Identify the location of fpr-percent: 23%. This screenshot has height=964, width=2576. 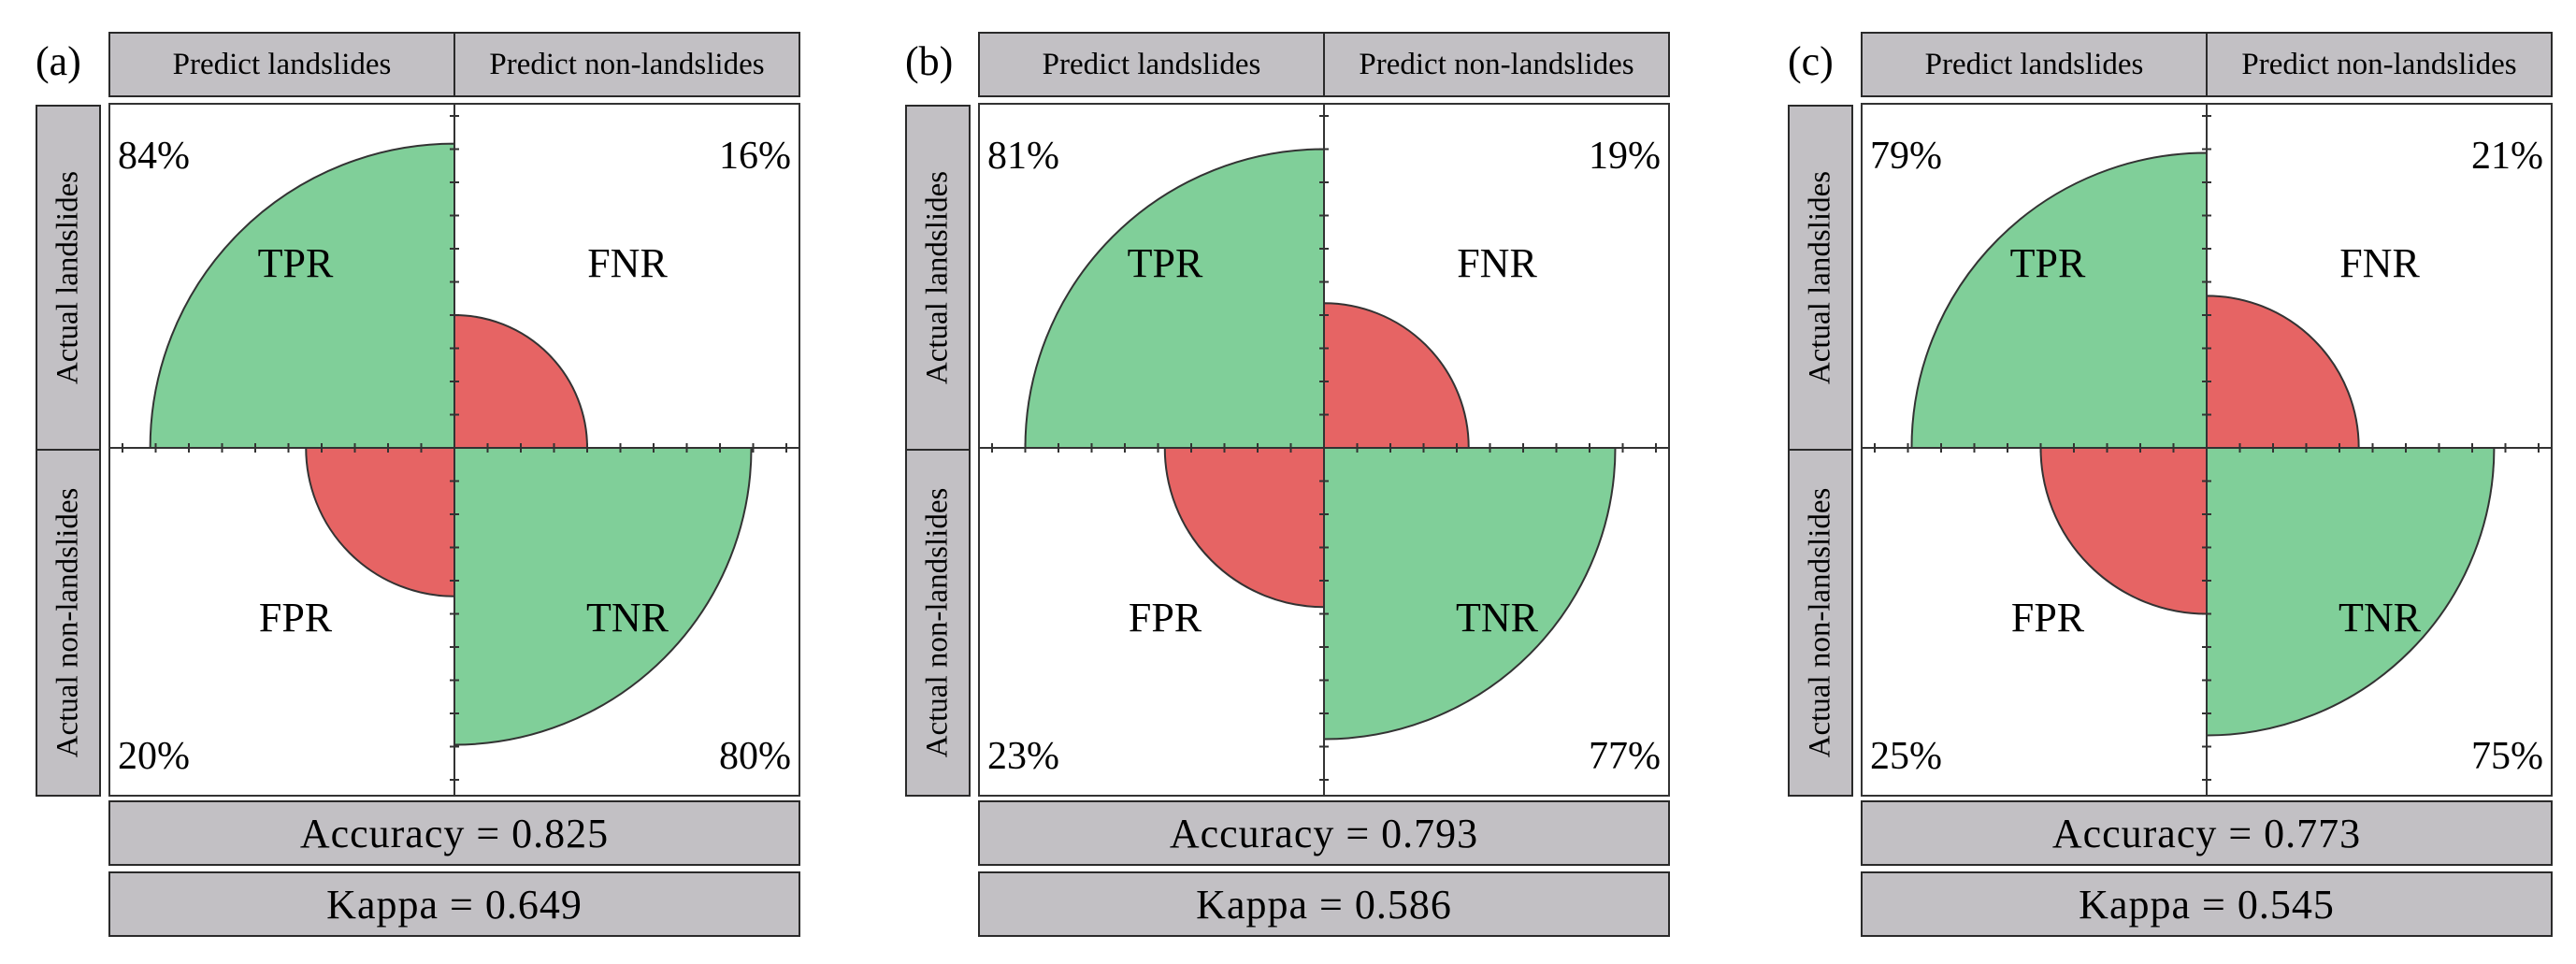
(1023, 756).